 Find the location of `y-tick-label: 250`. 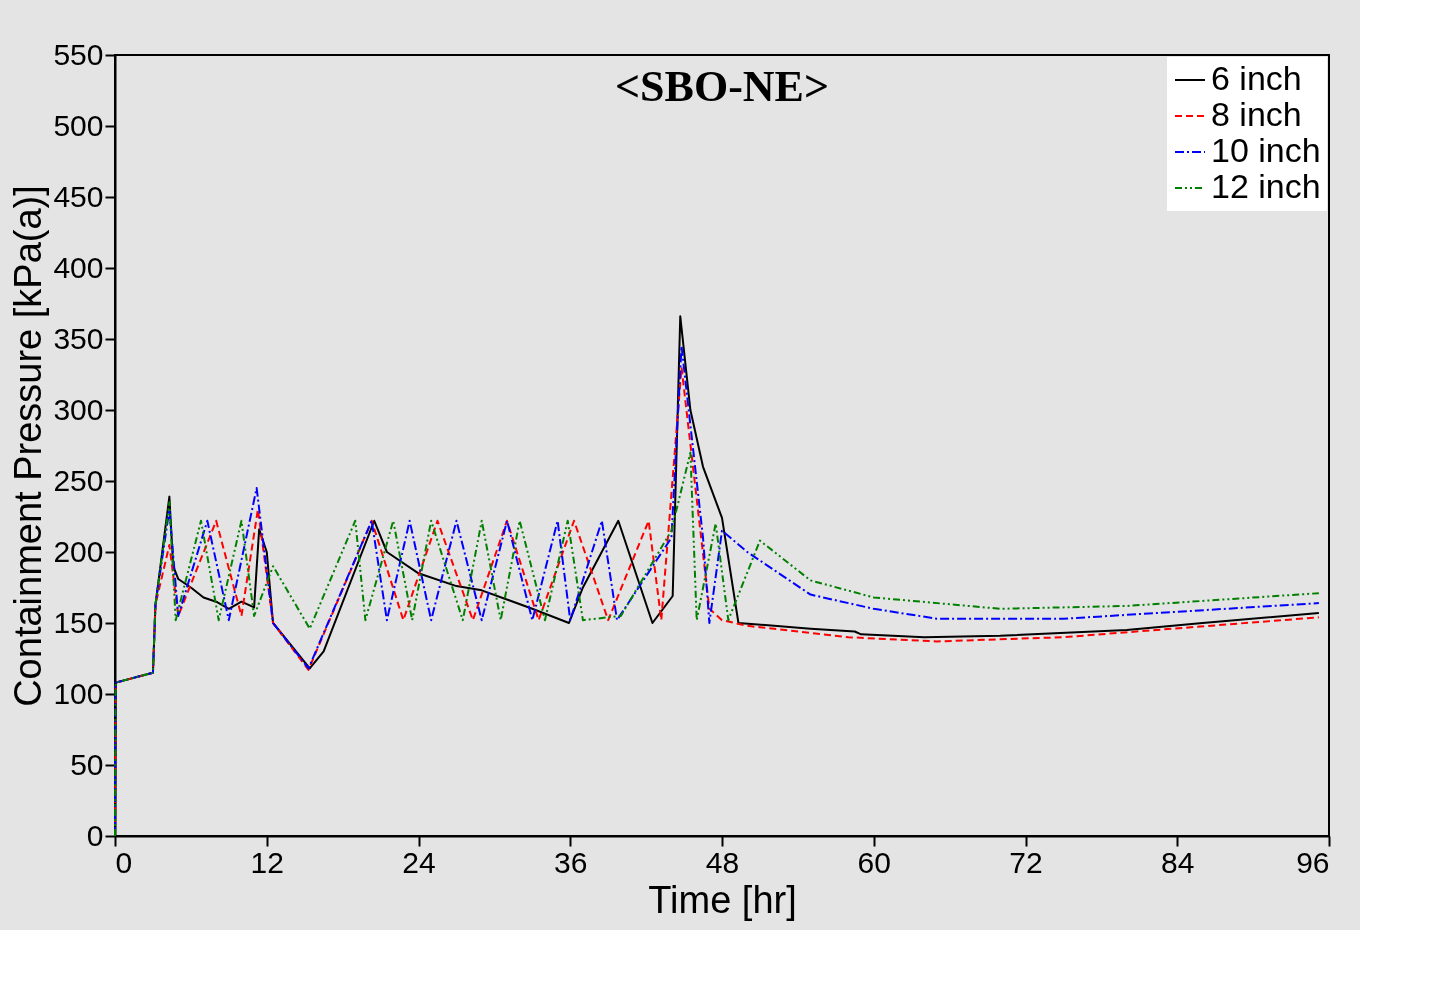

y-tick-label: 250 is located at coordinates (78, 480).